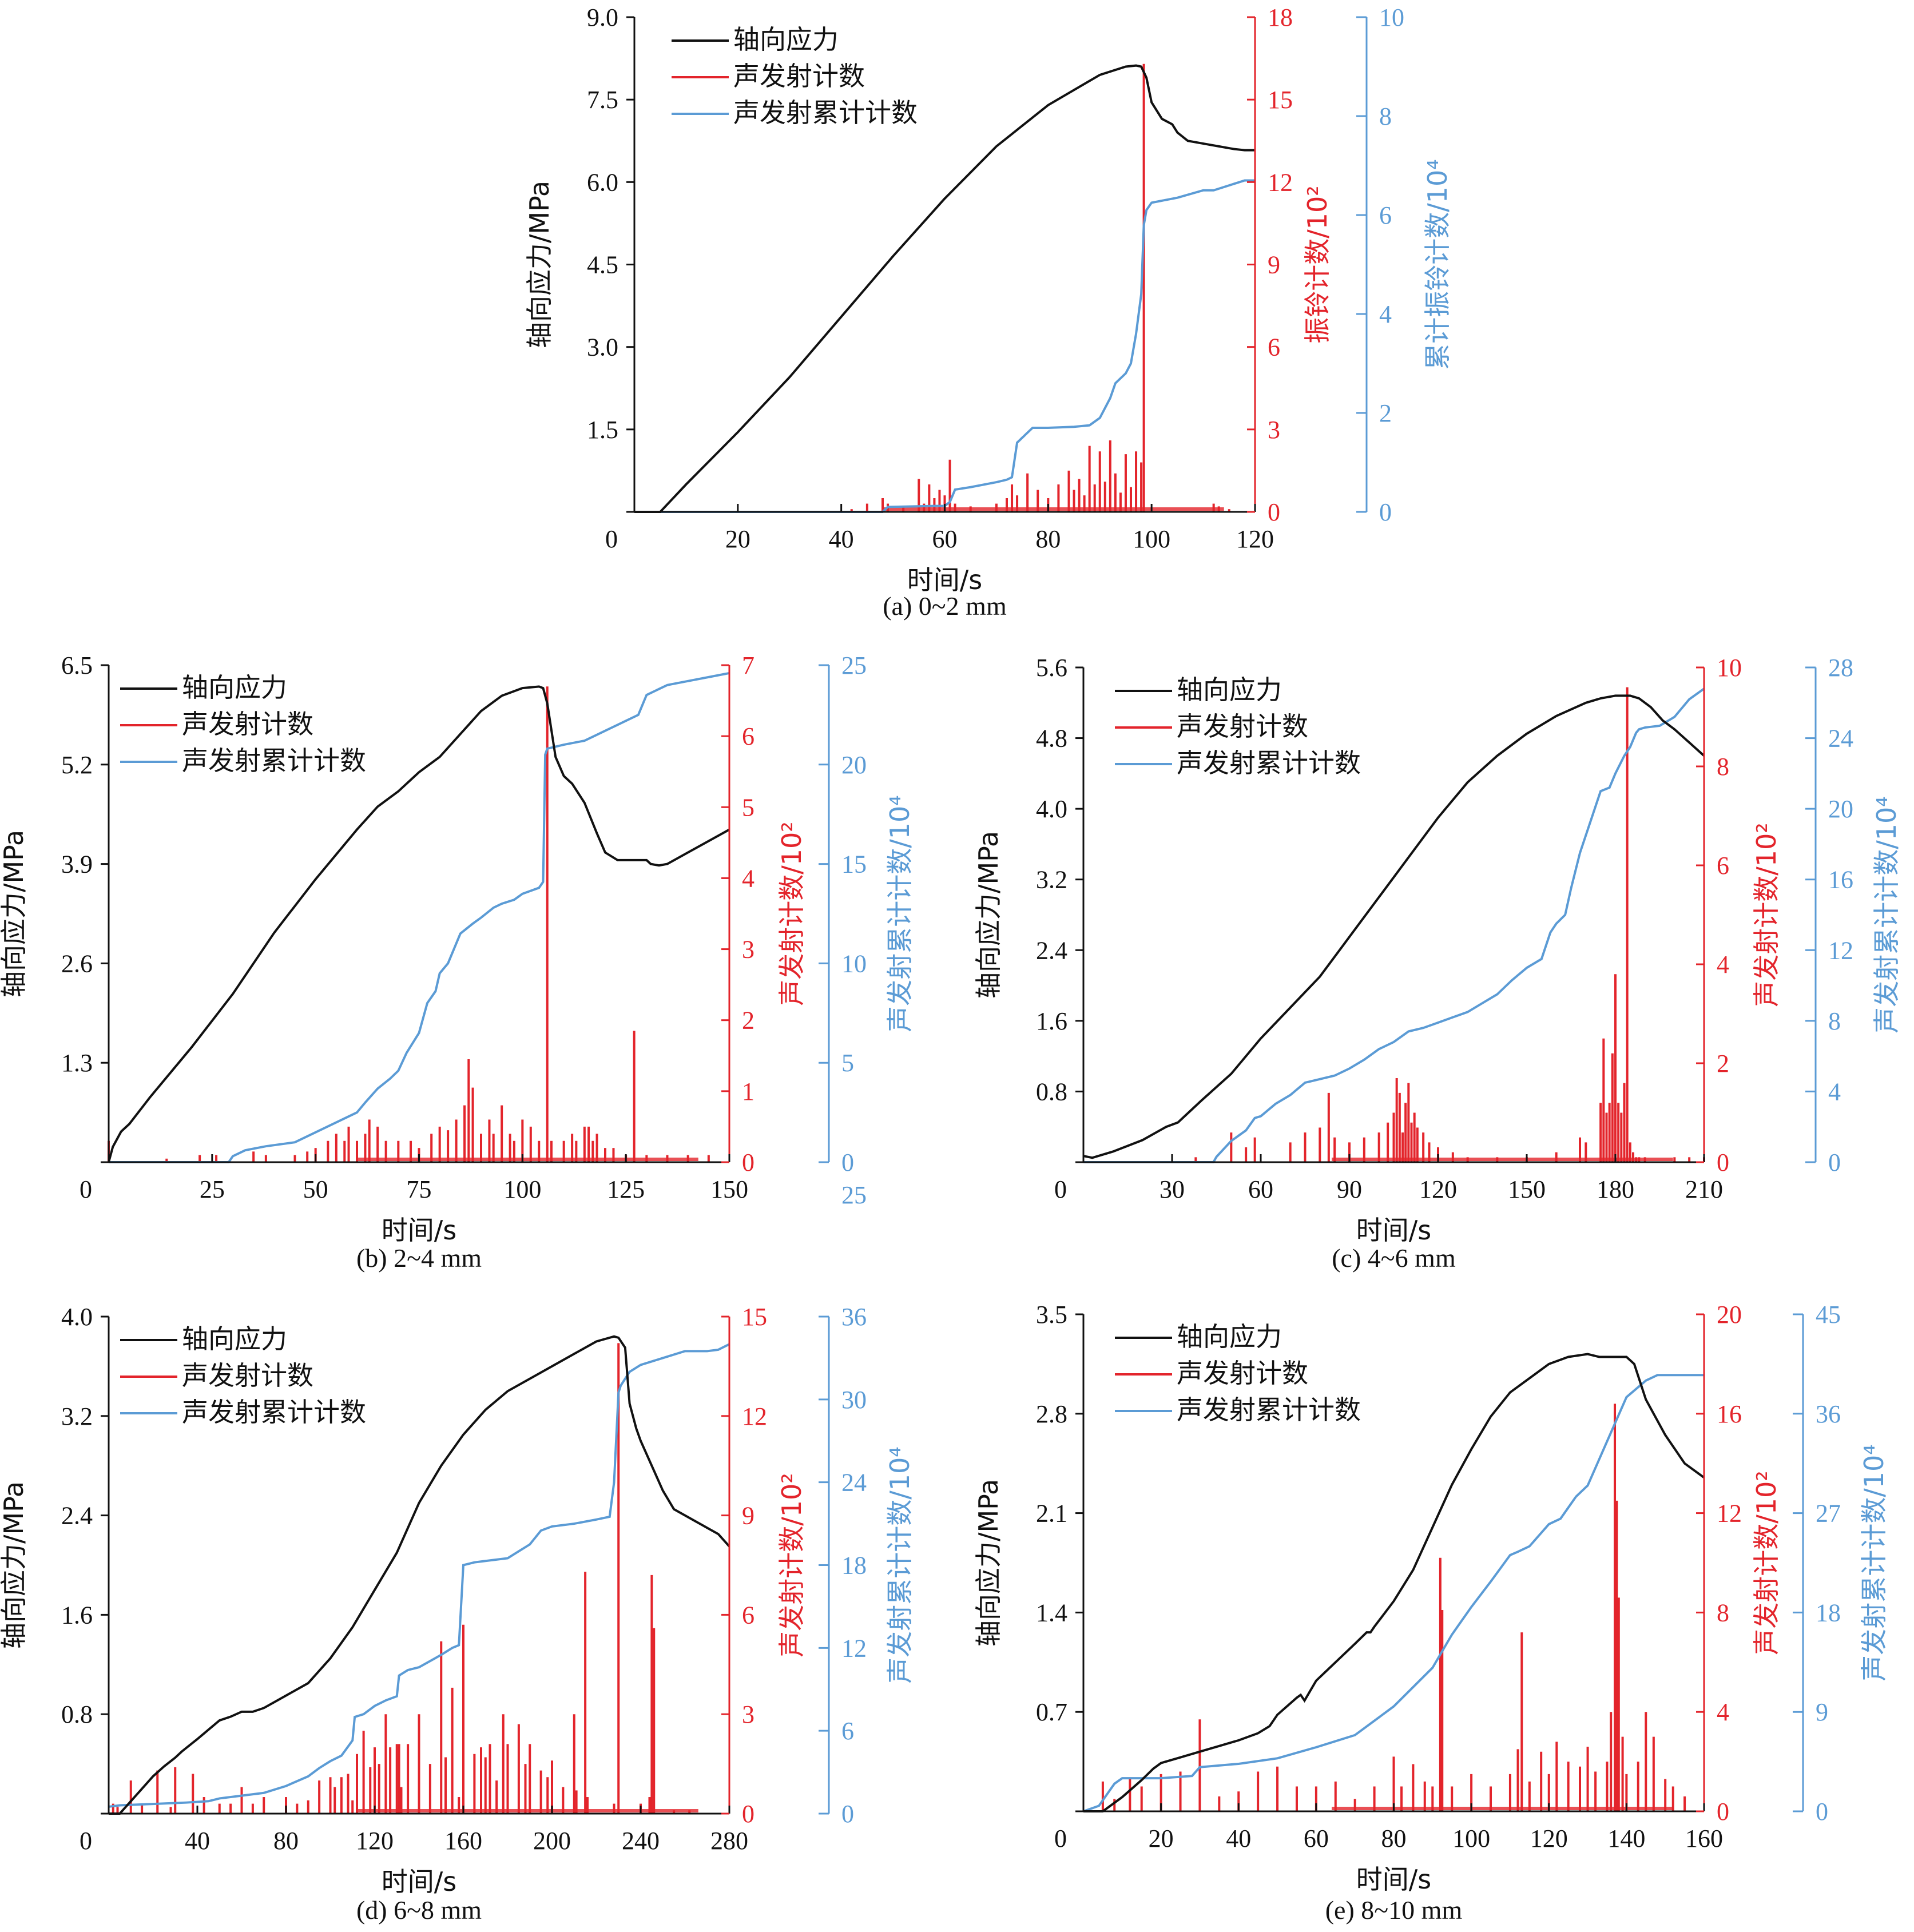 This screenshot has width=1914, height=1932. Describe the element at coordinates (14, 1565) in the screenshot. I see `left-axis-title: 轴向应力/MPa` at that location.